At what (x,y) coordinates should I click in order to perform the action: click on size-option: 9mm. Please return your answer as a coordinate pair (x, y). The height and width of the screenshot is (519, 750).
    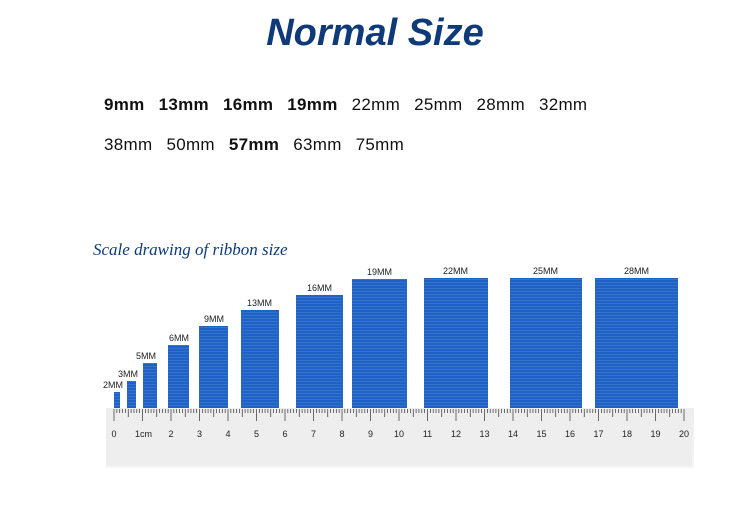
    Looking at the image, I should click on (124, 104).